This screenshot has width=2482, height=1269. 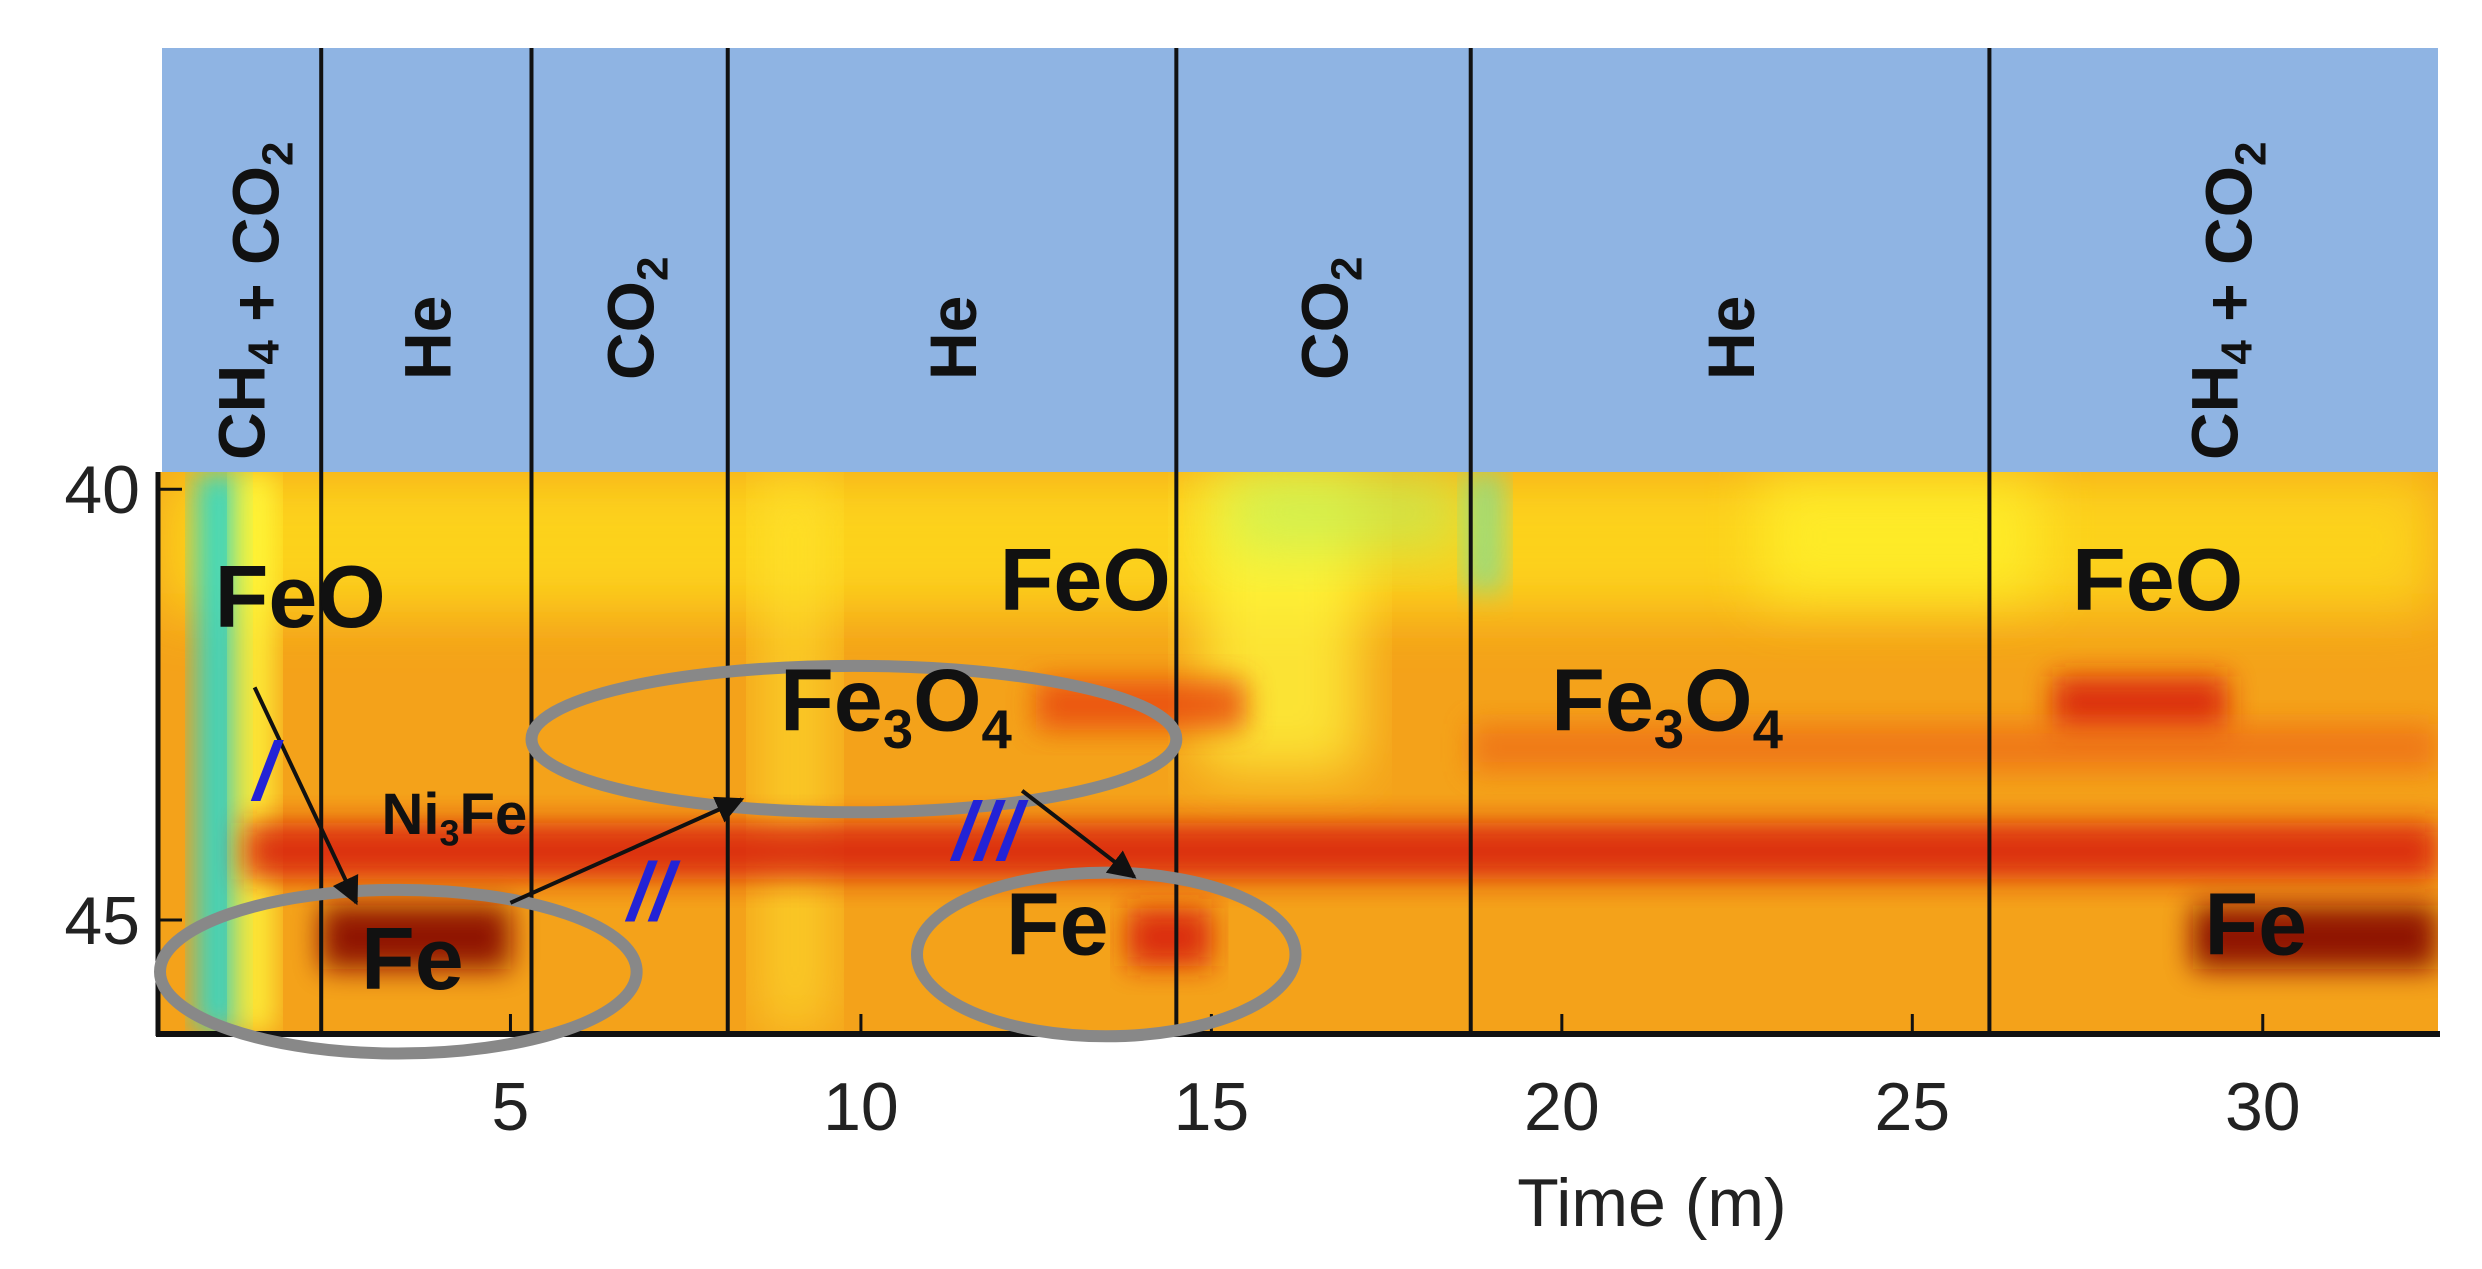 I want to click on transition-arrows, so click(x=694, y=796).